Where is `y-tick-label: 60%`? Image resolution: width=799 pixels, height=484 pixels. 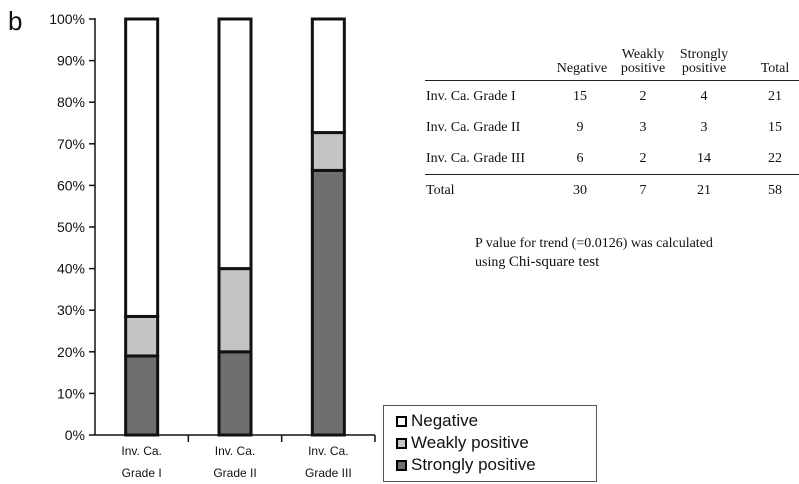 y-tick-label: 60% is located at coordinates (71, 185).